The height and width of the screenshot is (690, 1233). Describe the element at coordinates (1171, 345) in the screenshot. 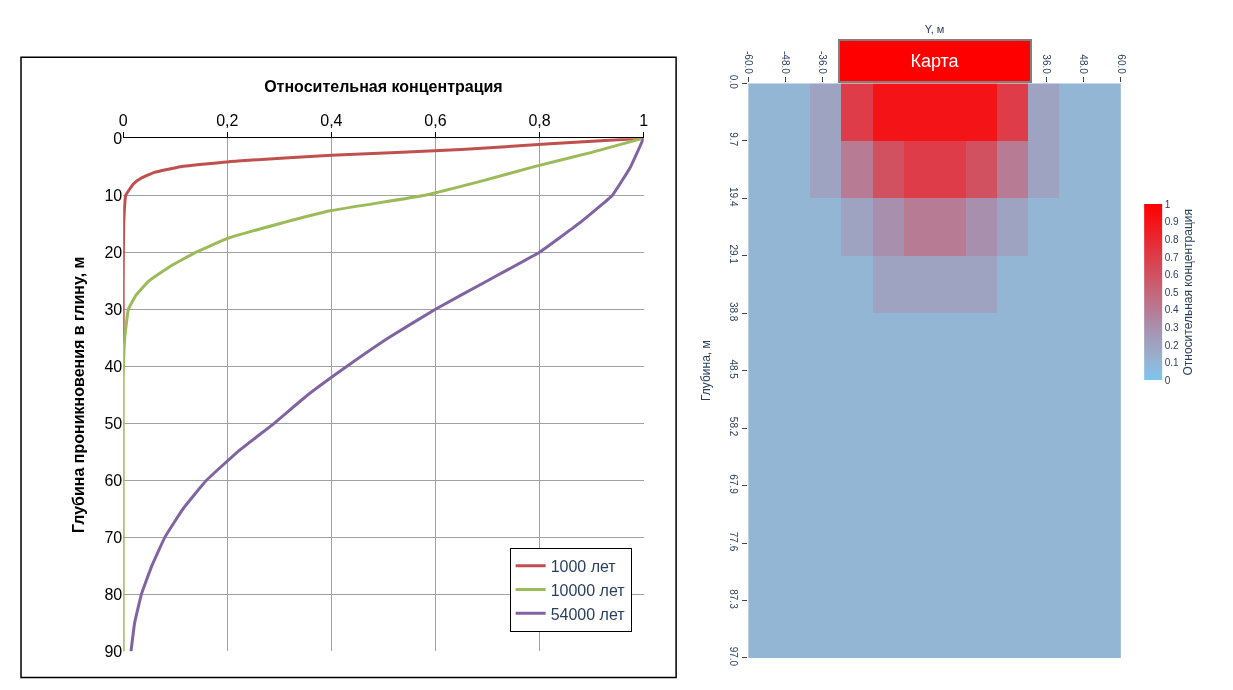

I see `color-bar-label: 0.2` at that location.